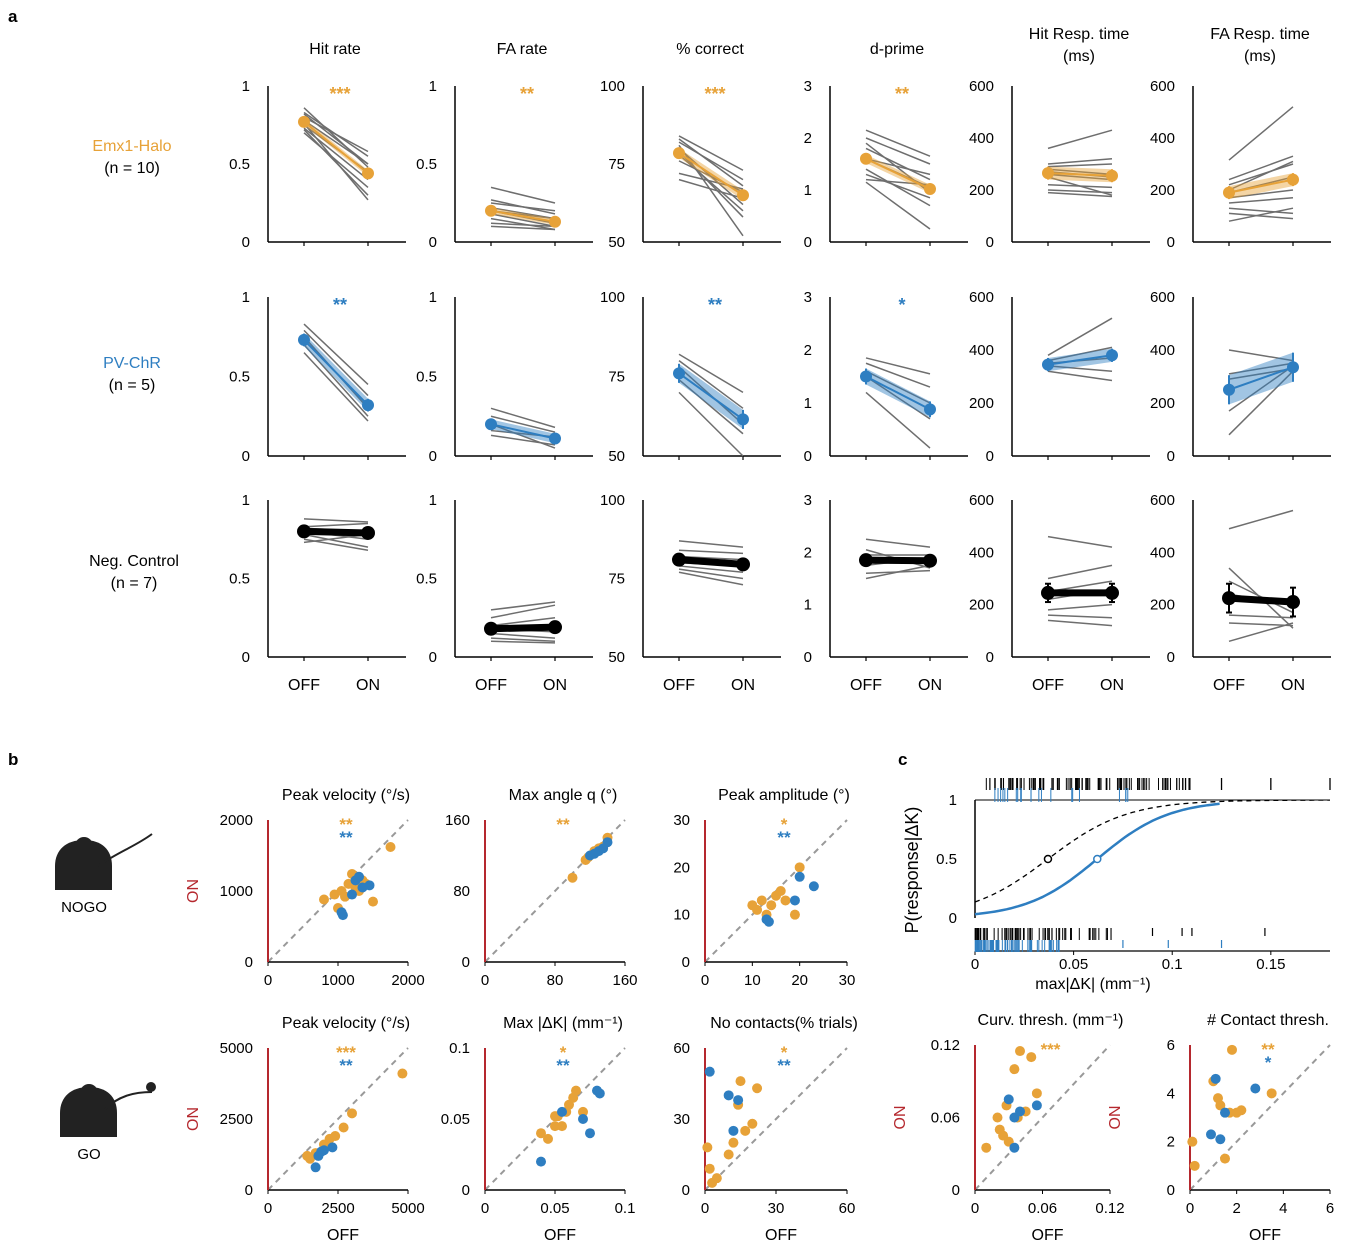 This screenshot has height=1249, width=1347. I want to click on x-tick-label: OFF, so click(1229, 685).